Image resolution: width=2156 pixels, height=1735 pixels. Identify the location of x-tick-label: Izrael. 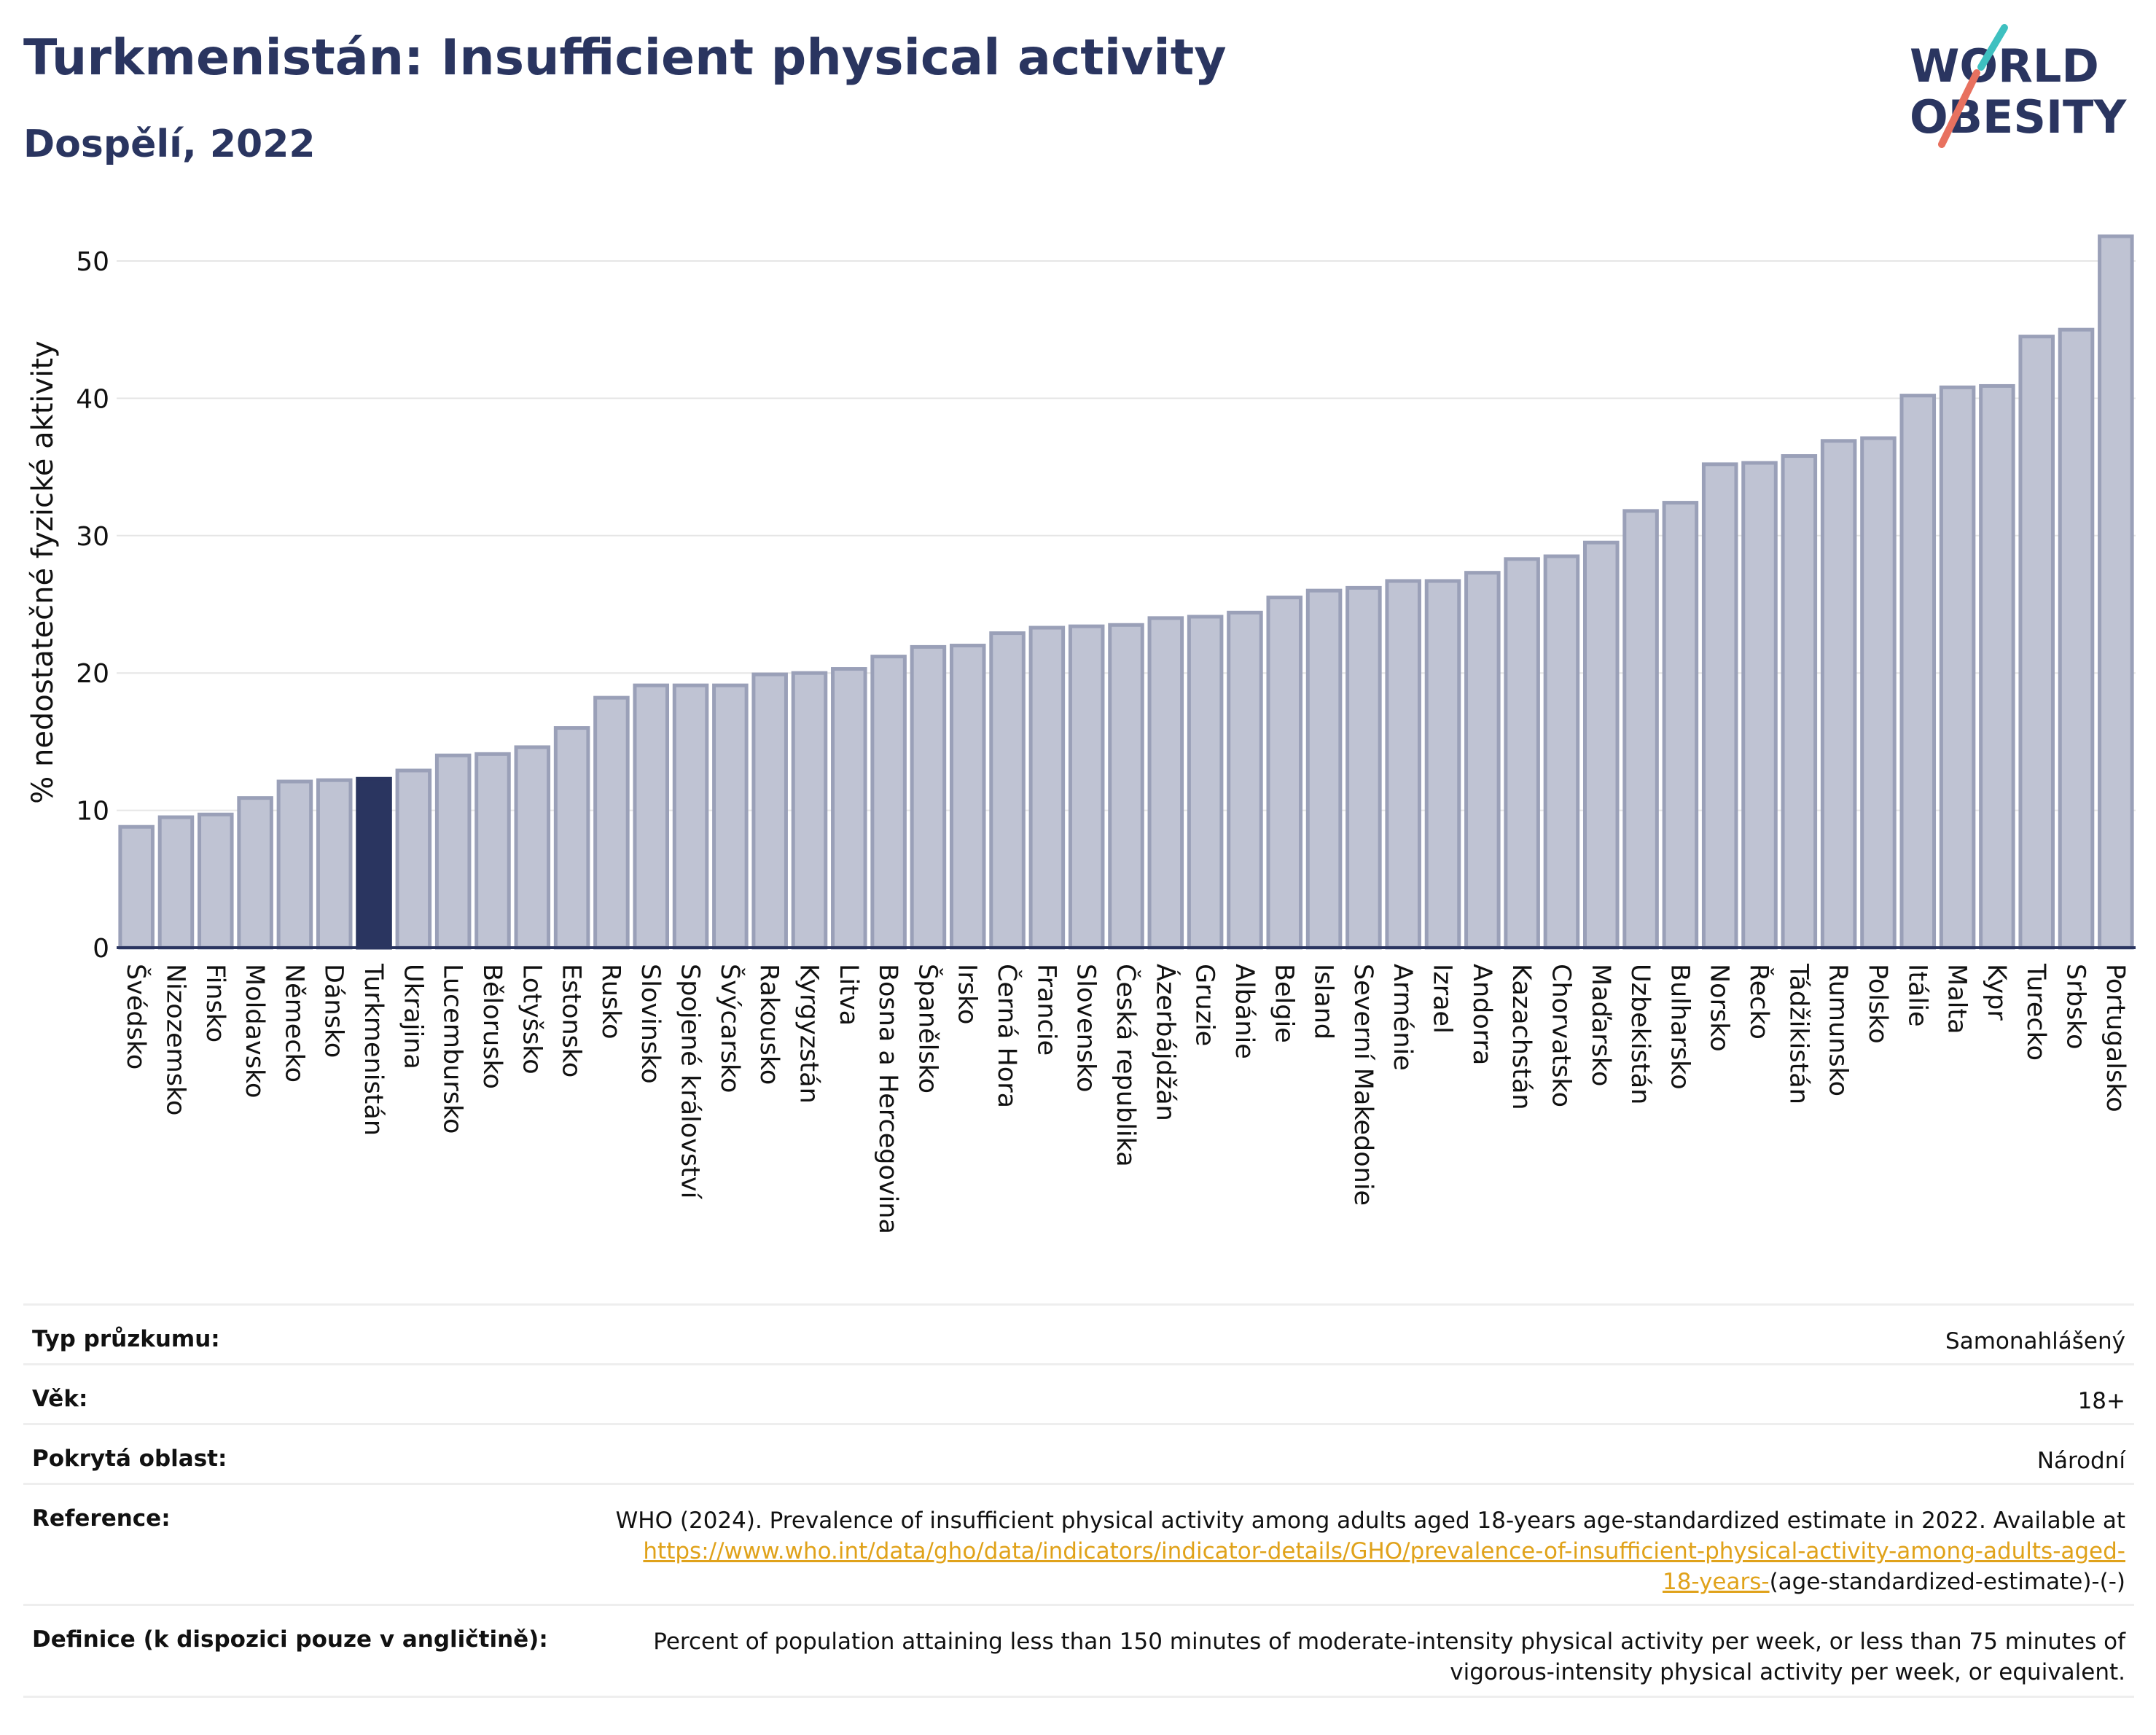
(1443, 999).